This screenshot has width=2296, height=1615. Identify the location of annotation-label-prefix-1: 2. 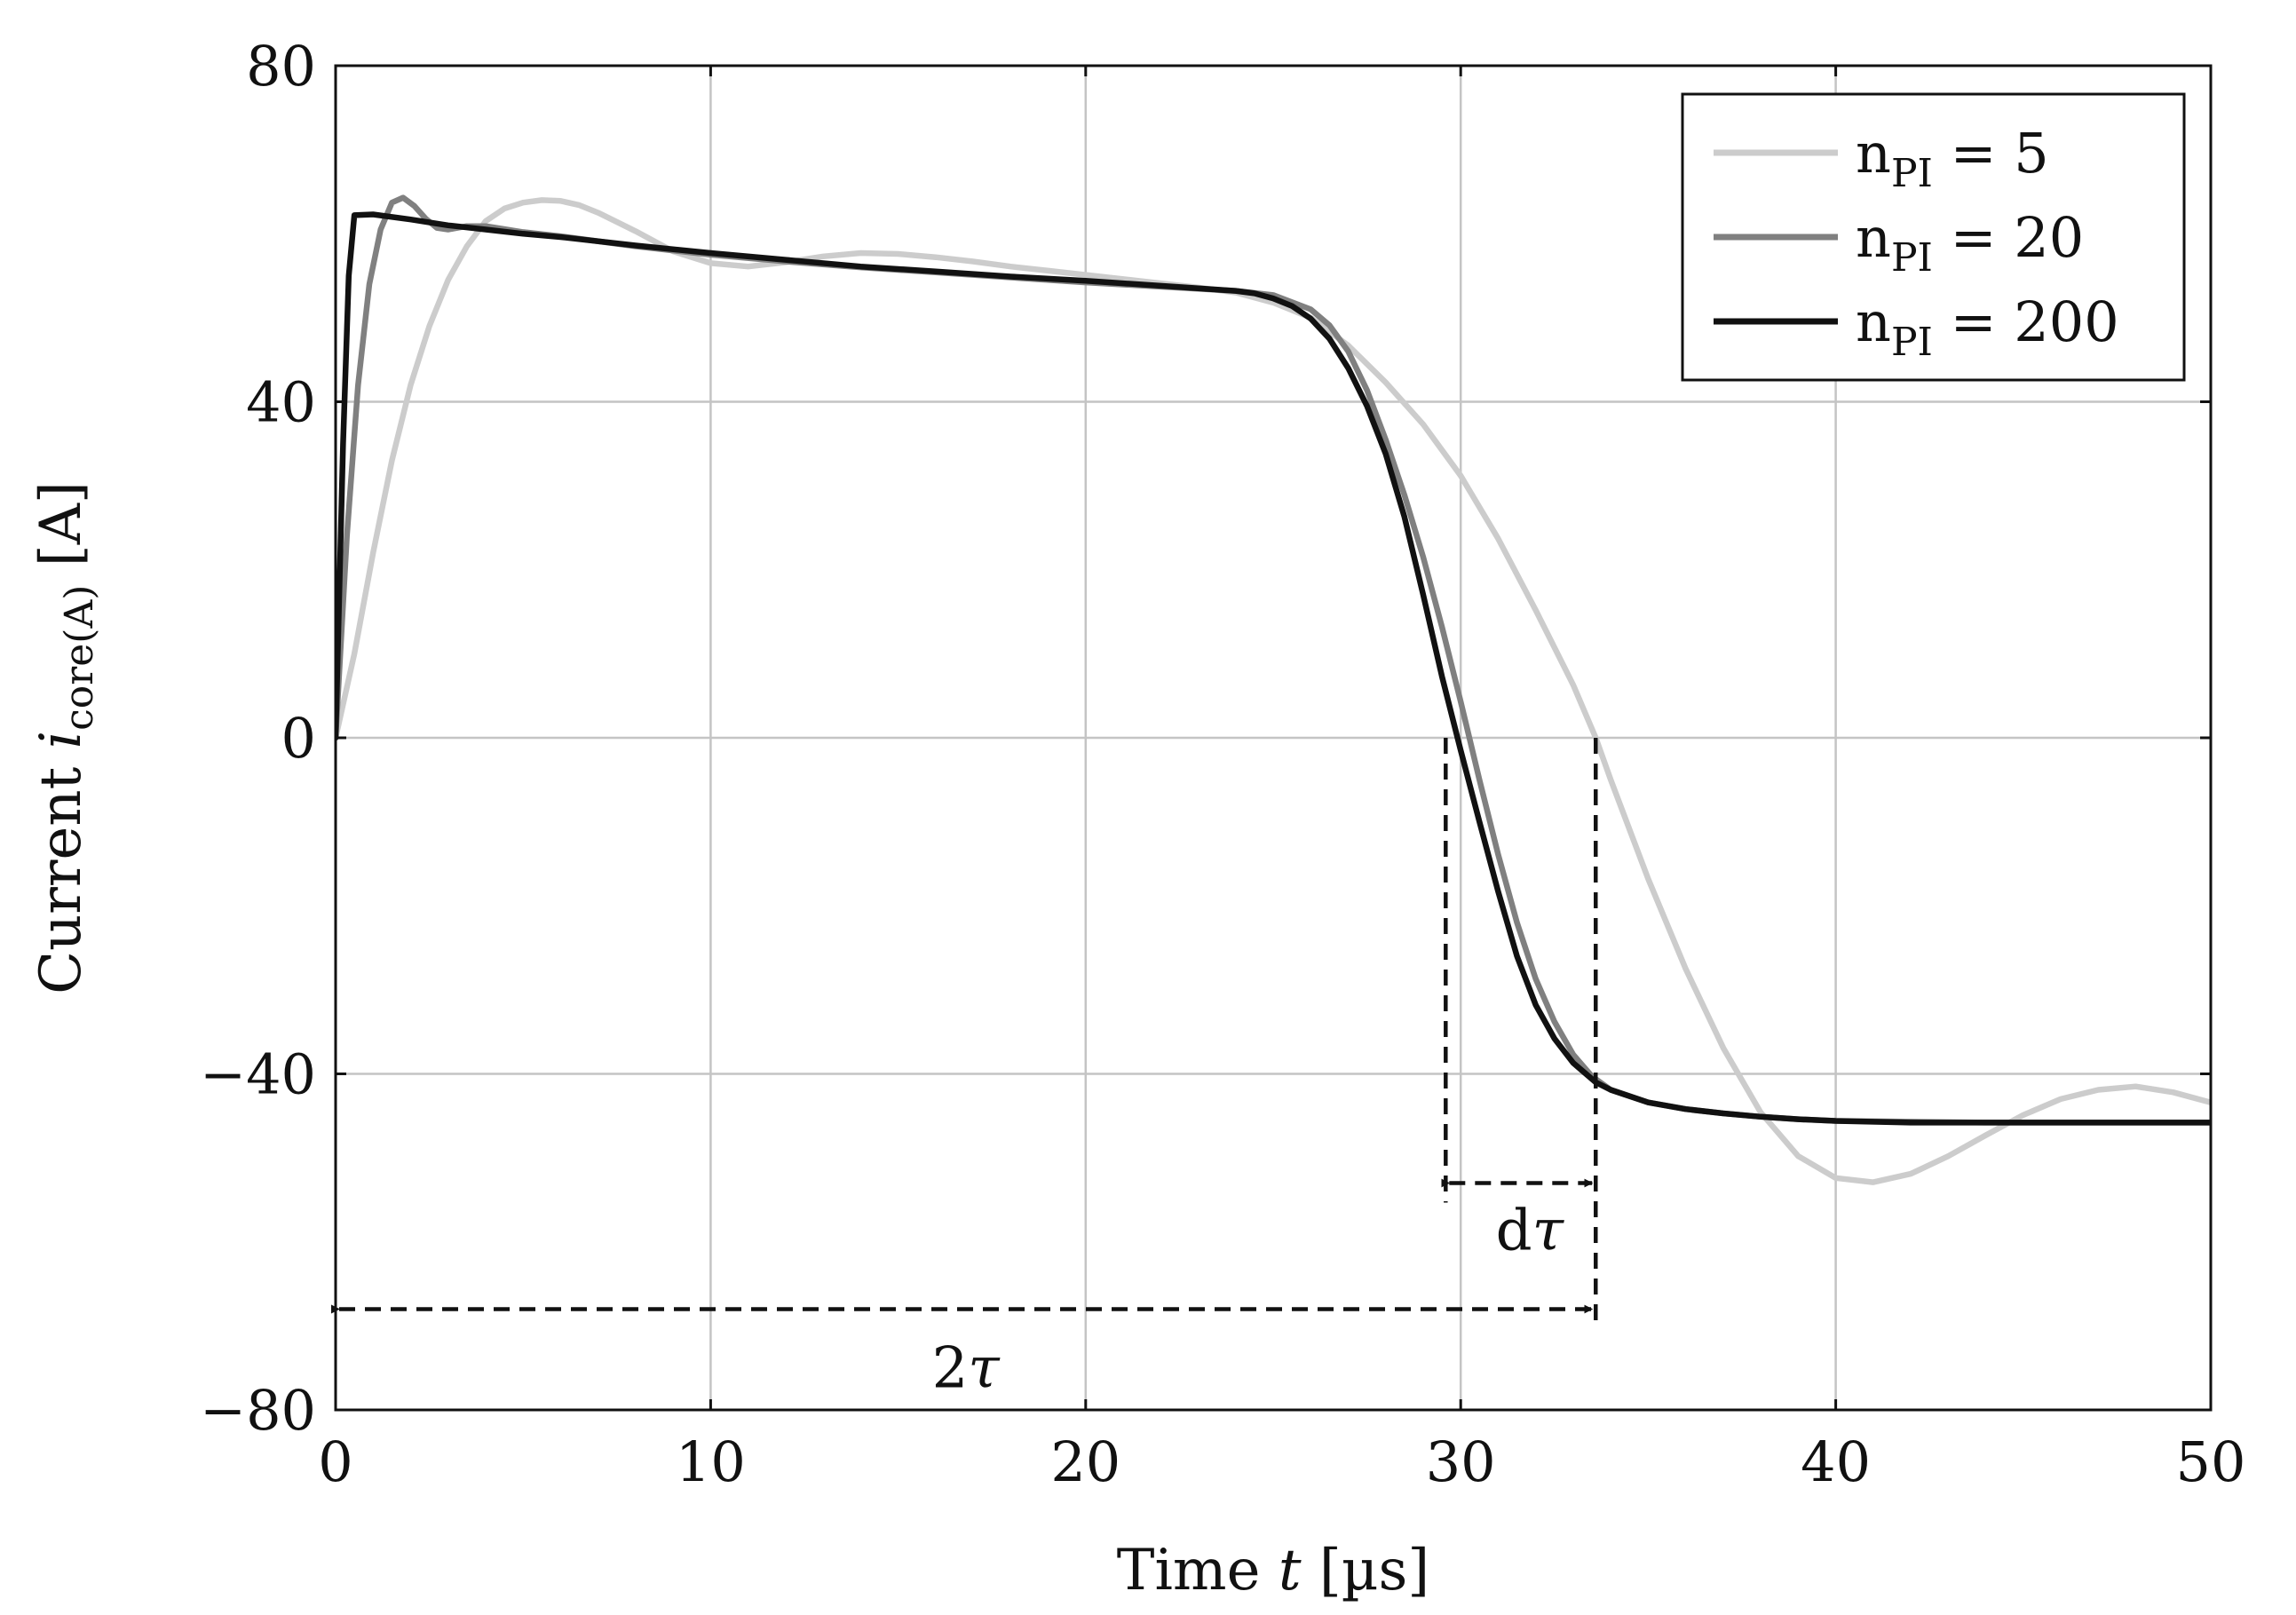
(950, 1368).